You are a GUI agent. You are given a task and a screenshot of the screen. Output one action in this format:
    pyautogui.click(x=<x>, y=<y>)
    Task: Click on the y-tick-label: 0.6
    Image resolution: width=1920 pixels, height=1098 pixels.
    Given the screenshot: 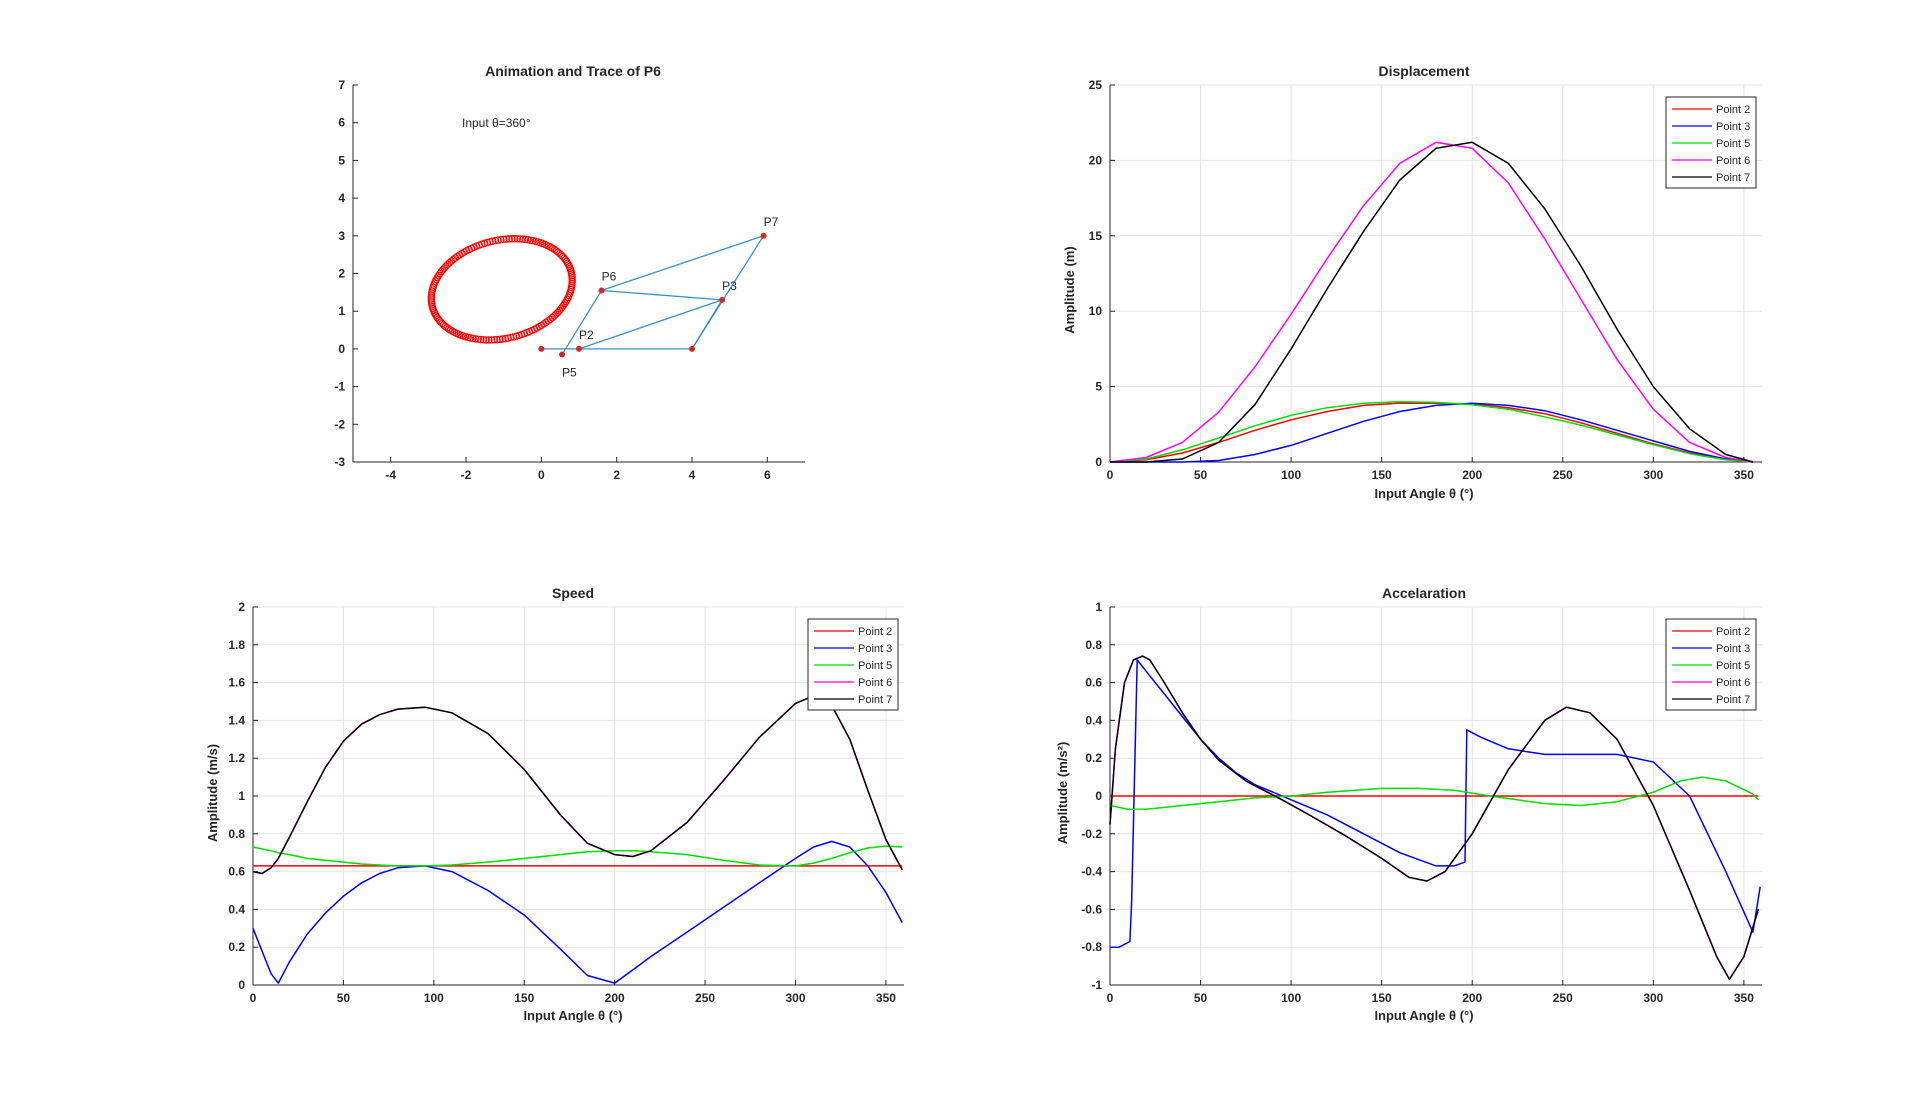 What is the action you would take?
    pyautogui.click(x=1093, y=683)
    